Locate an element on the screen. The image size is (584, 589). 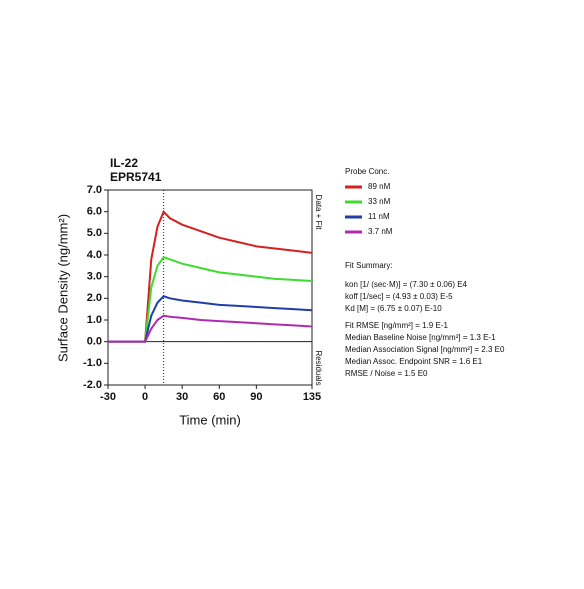
y-tick-label: -1.0 is located at coordinates (92, 363).